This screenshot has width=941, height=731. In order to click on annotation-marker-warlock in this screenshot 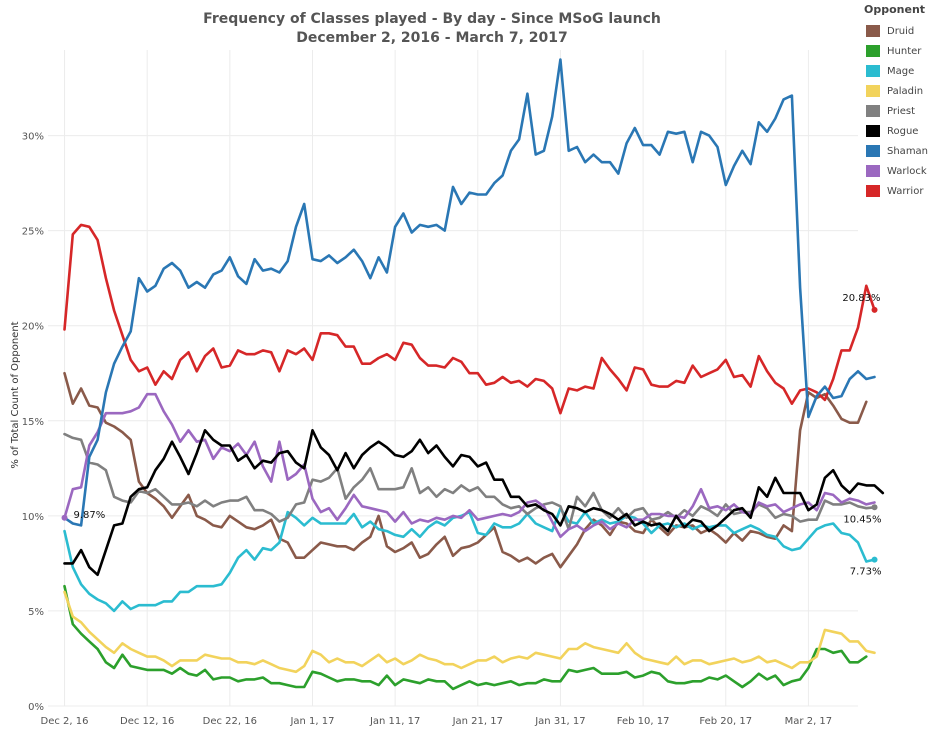, I will do `click(64, 517)`.